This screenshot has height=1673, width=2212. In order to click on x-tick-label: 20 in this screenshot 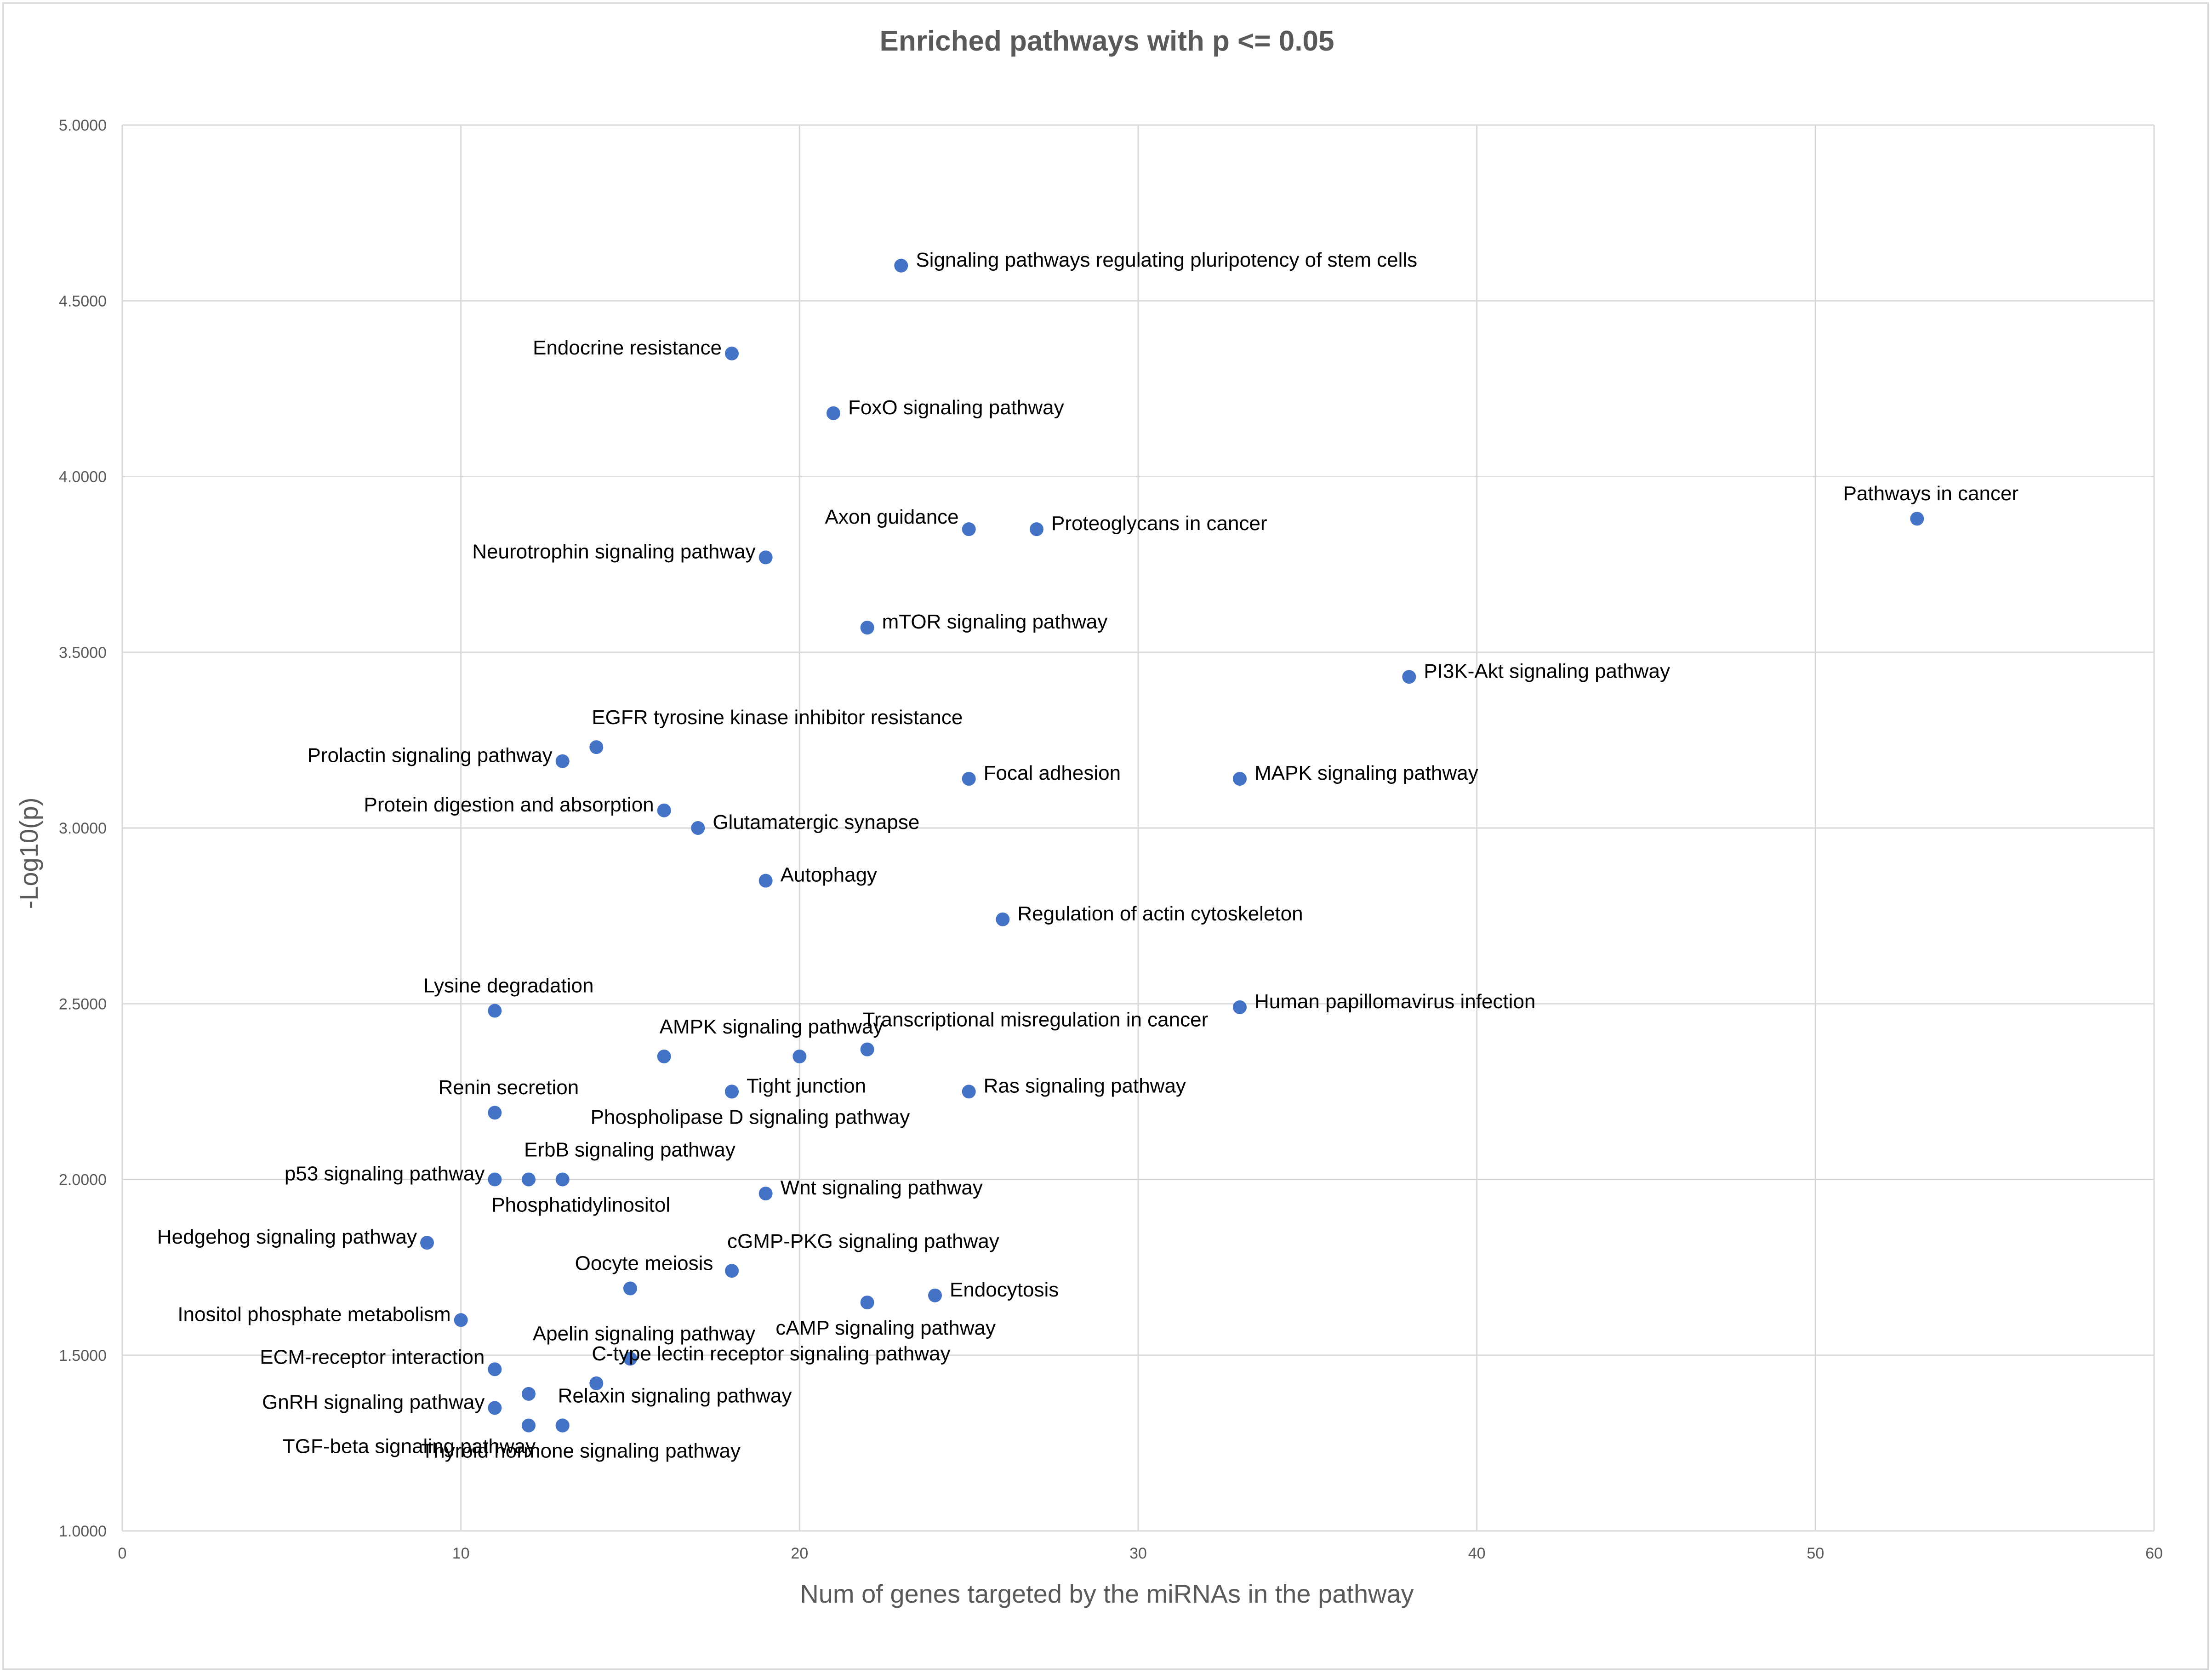, I will do `click(799, 1553)`.